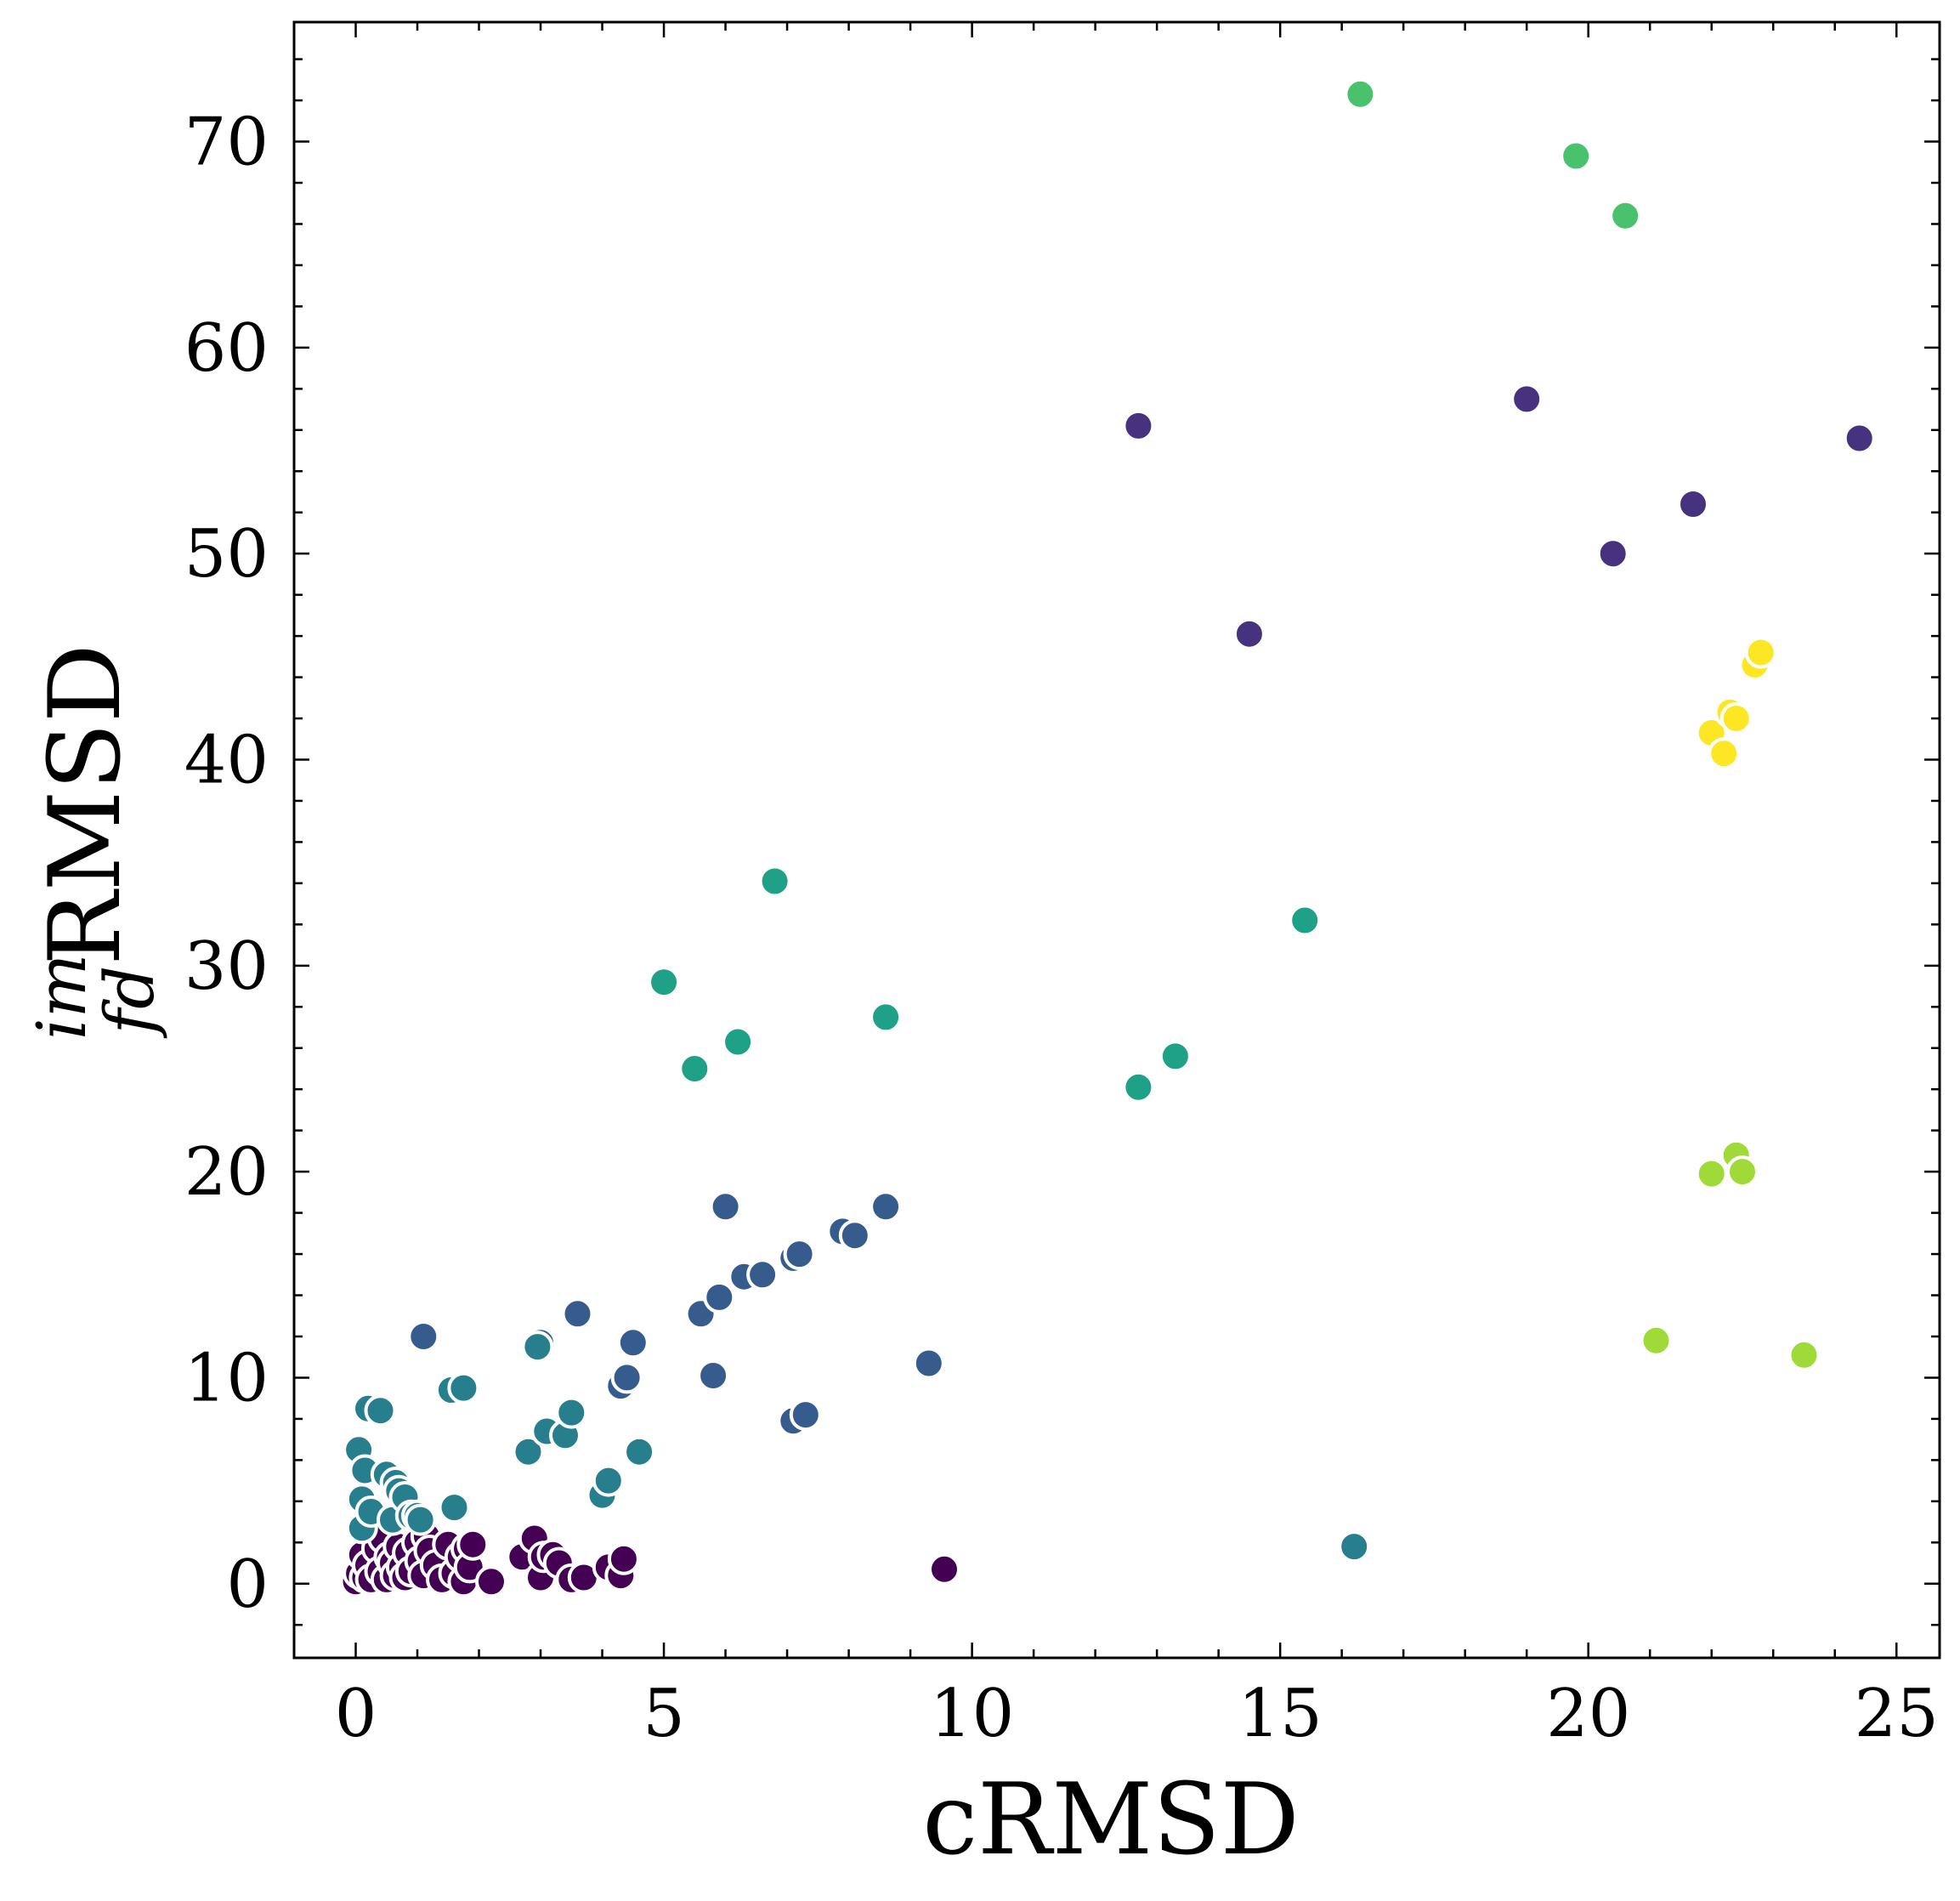 This screenshot has width=1960, height=1901. What do you see at coordinates (972, 1714) in the screenshot?
I see `x-tick-label: 10` at bounding box center [972, 1714].